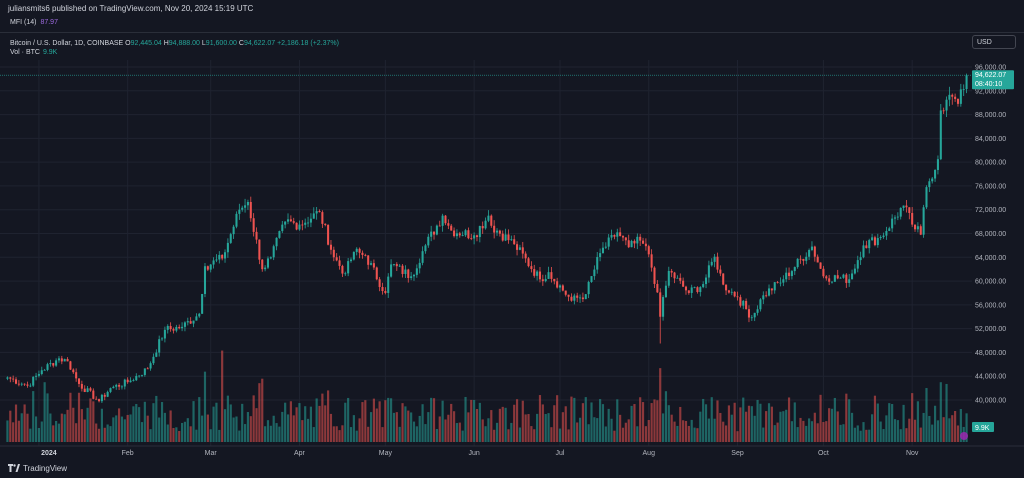  Describe the element at coordinates (34, 22) in the screenshot. I see `mfi-legend: MFI (14) 87.97` at that location.